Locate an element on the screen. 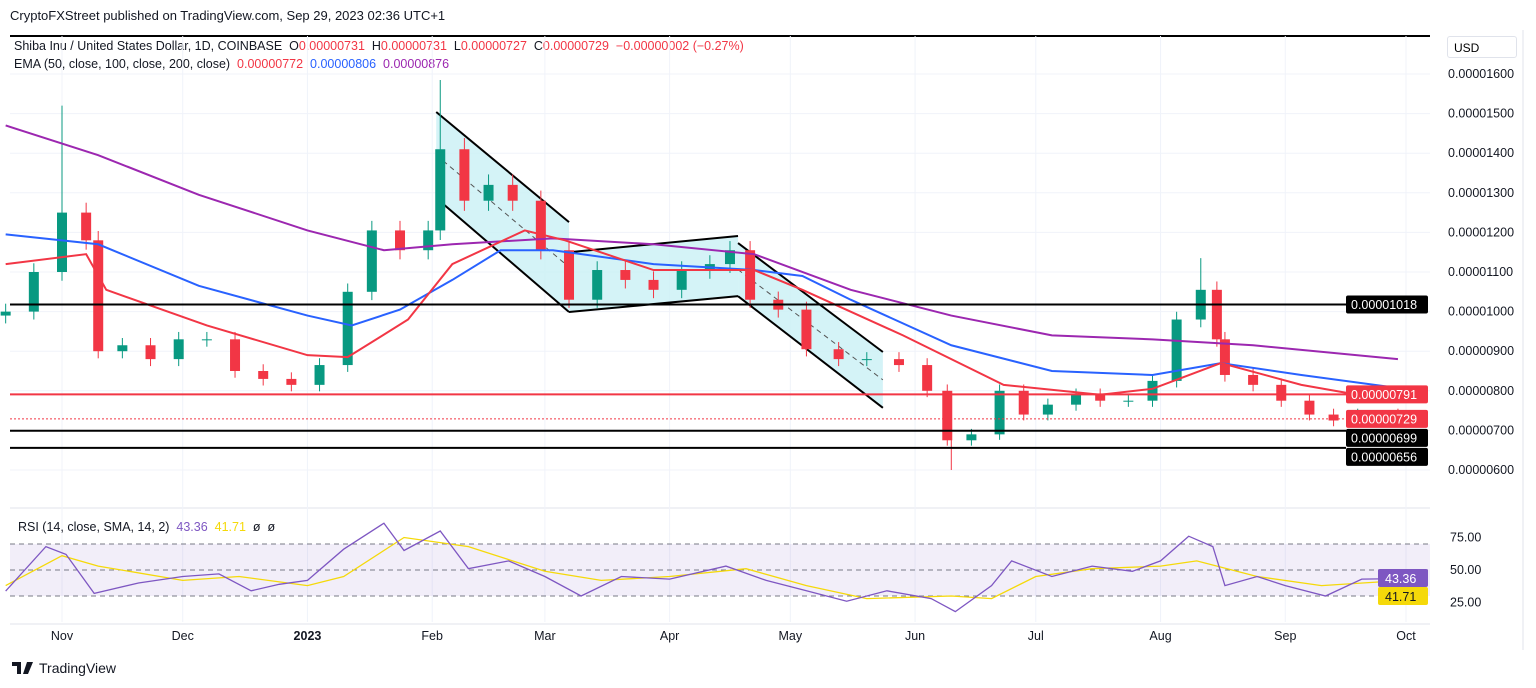 This screenshot has height=688, width=1536. open-value: 0.00000731 is located at coordinates (331, 46).